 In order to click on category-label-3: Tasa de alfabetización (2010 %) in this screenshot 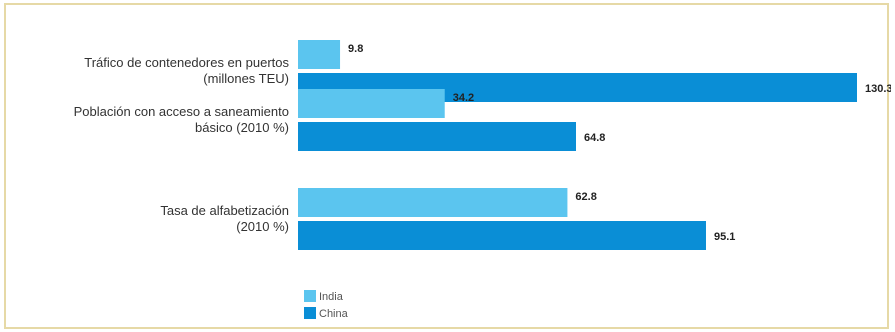, I will do `click(224, 218)`.